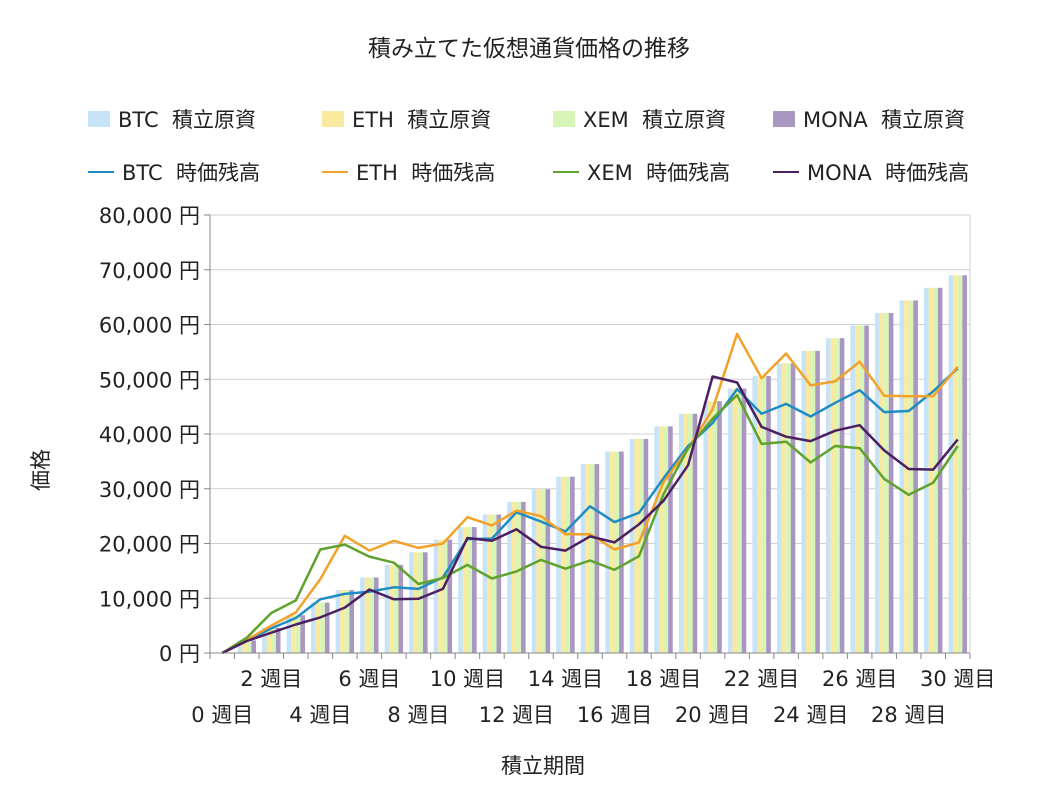 Image resolution: width=1058 pixels, height=794 pixels. I want to click on legend-label: ETH 時価残高, so click(426, 173).